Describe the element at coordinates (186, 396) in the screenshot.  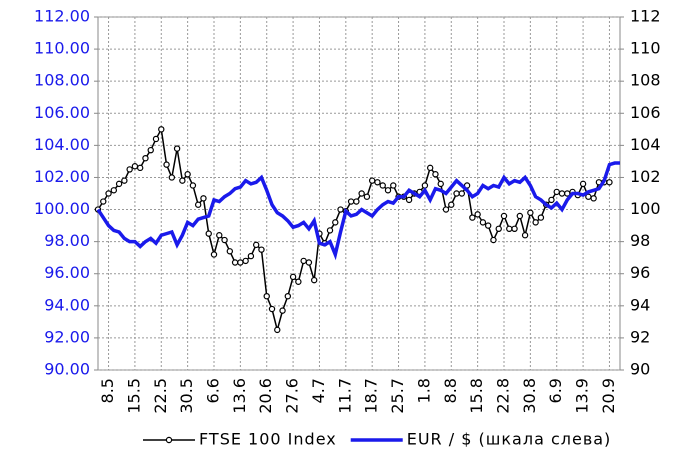
I see `x-tick-label: 30.5` at that location.